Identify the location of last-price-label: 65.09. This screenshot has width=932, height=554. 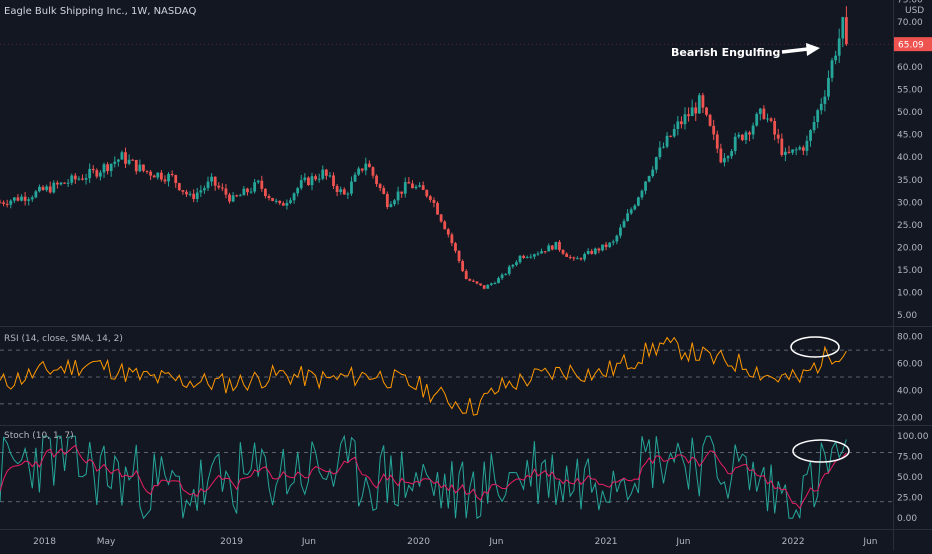
(911, 46).